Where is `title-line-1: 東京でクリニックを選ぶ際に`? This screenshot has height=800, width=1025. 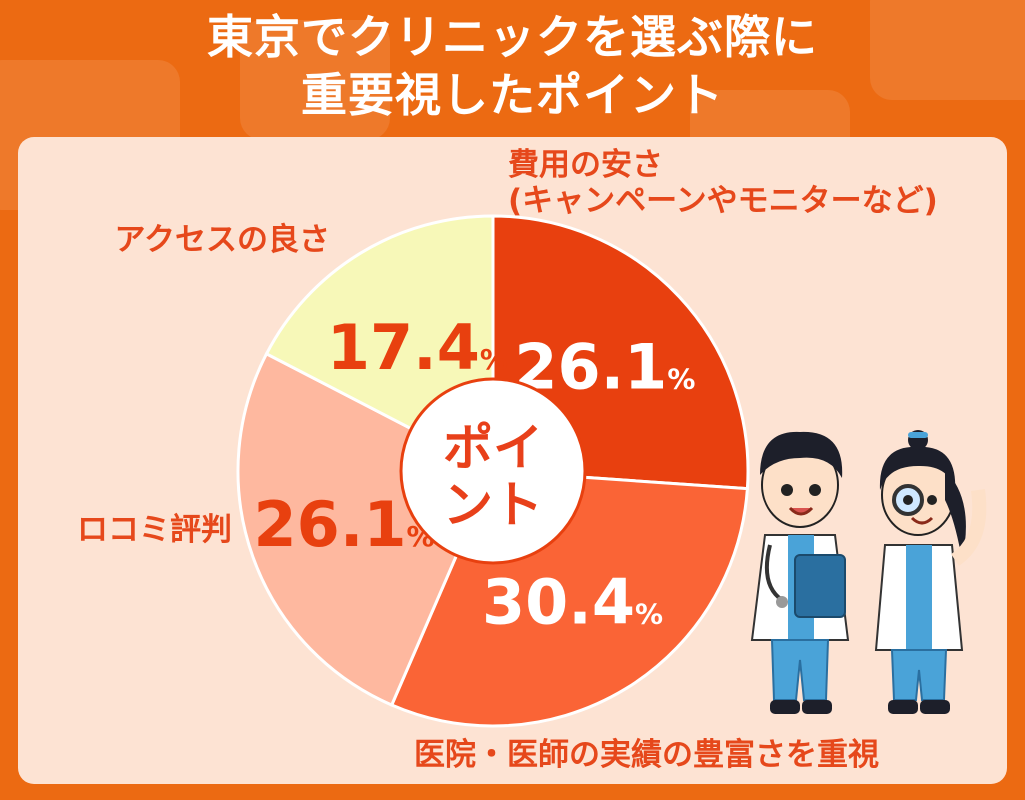 title-line-1: 東京でクリニックを選ぶ際に is located at coordinates (512, 37).